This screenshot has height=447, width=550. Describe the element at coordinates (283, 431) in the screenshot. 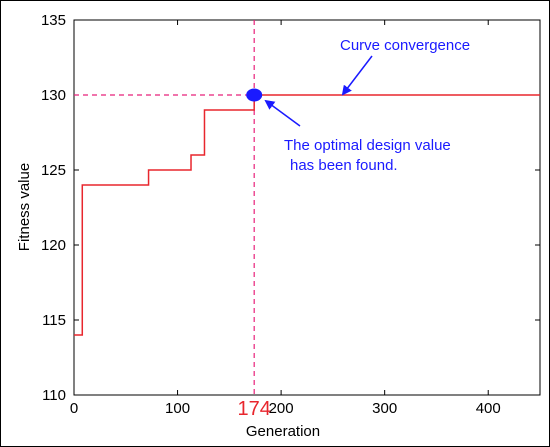

I see `x-axis-title: Generation` at that location.